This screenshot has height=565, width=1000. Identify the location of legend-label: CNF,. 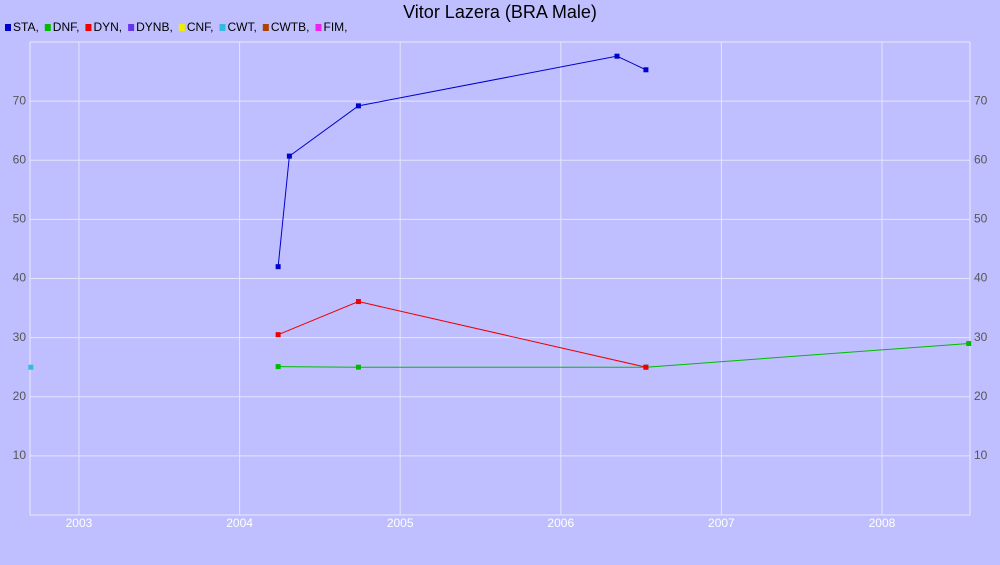
(200, 27).